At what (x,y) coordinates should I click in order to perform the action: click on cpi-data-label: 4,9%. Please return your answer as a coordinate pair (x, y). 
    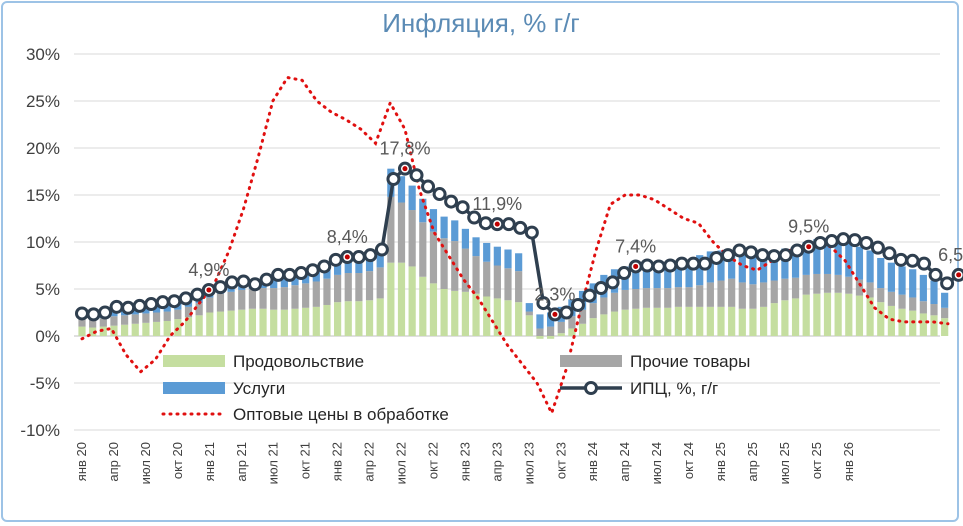
    Looking at the image, I should click on (208, 270).